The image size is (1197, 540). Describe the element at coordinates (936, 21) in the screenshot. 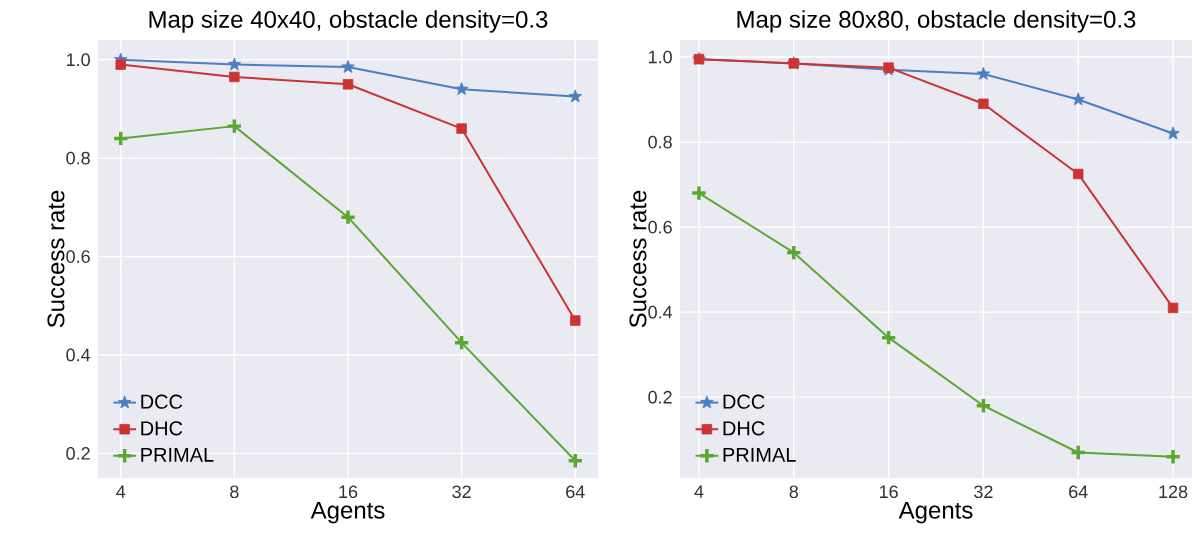

I see `chart-title: Map size 80x80, obstacle density=0.3` at that location.